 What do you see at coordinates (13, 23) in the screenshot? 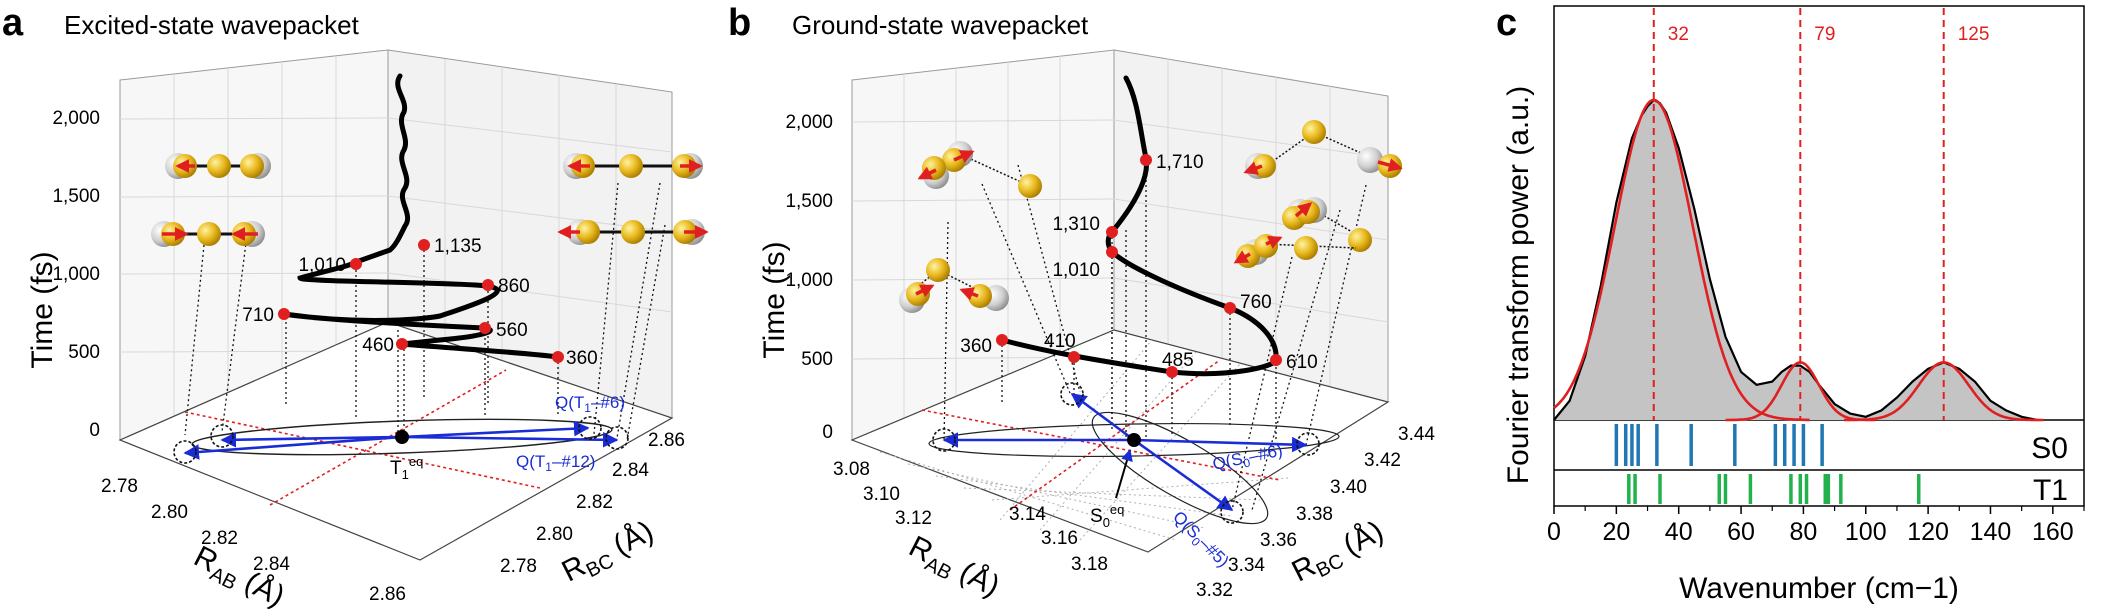
I see `panel-a-letter: a` at bounding box center [13, 23].